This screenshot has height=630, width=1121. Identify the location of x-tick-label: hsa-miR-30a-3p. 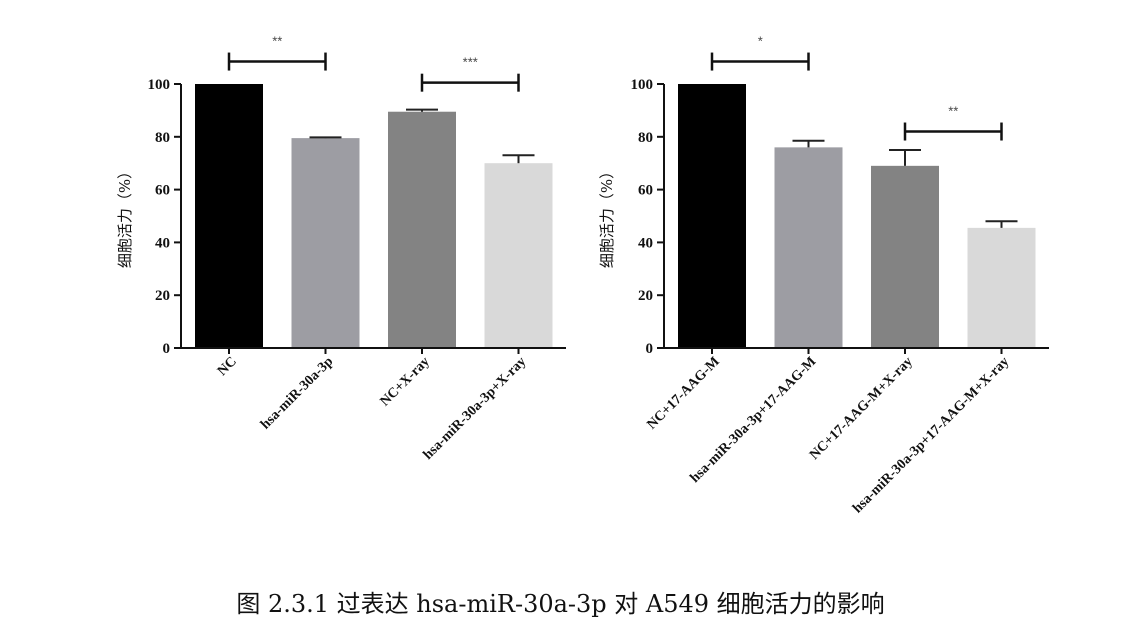
(297, 393).